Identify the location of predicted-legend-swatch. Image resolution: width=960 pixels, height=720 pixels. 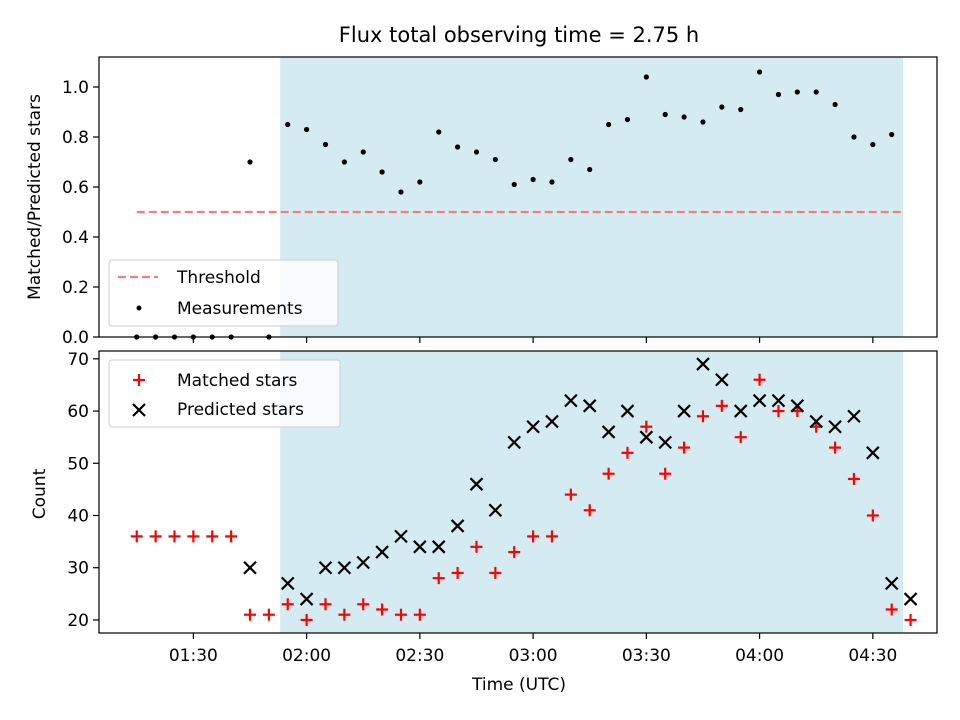
(139, 410).